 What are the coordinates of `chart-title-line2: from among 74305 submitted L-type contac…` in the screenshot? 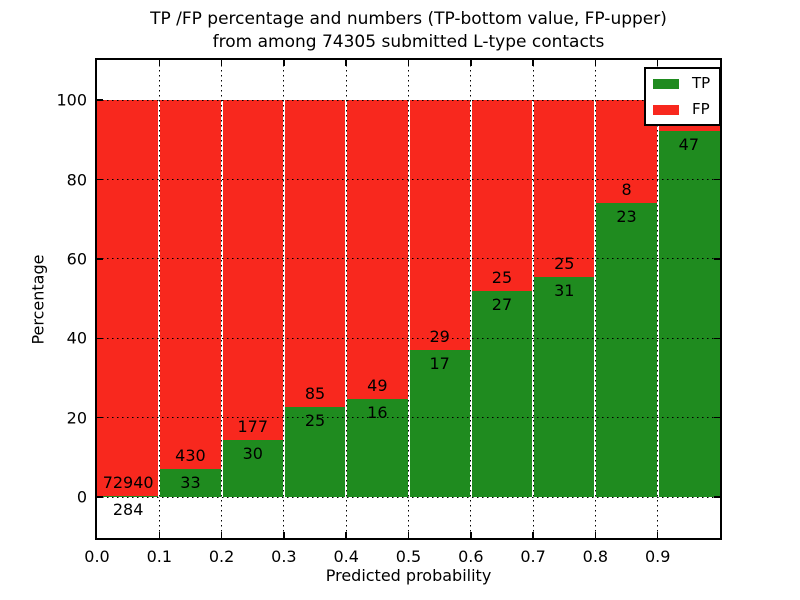 It's located at (408, 42).